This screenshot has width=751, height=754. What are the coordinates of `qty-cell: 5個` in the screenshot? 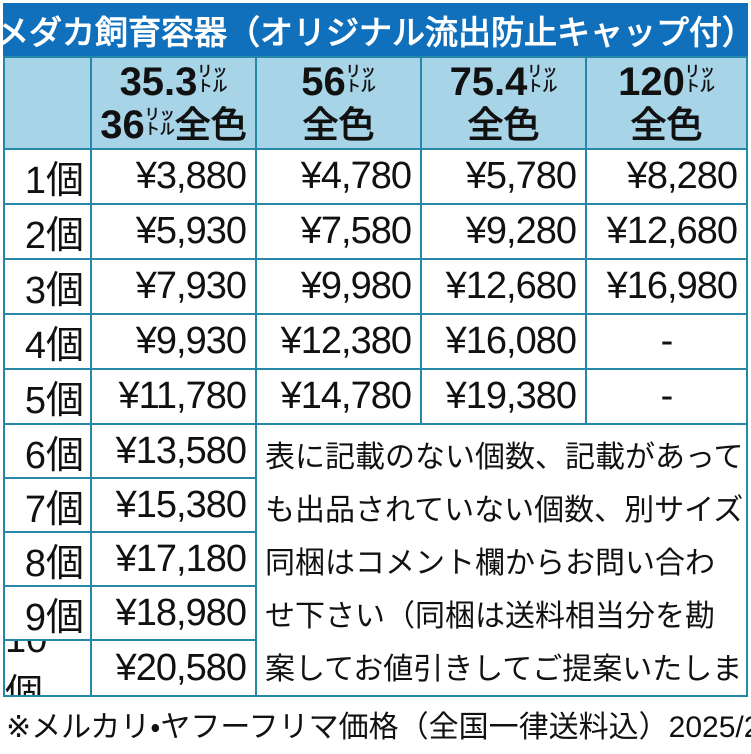 It's located at (48, 397).